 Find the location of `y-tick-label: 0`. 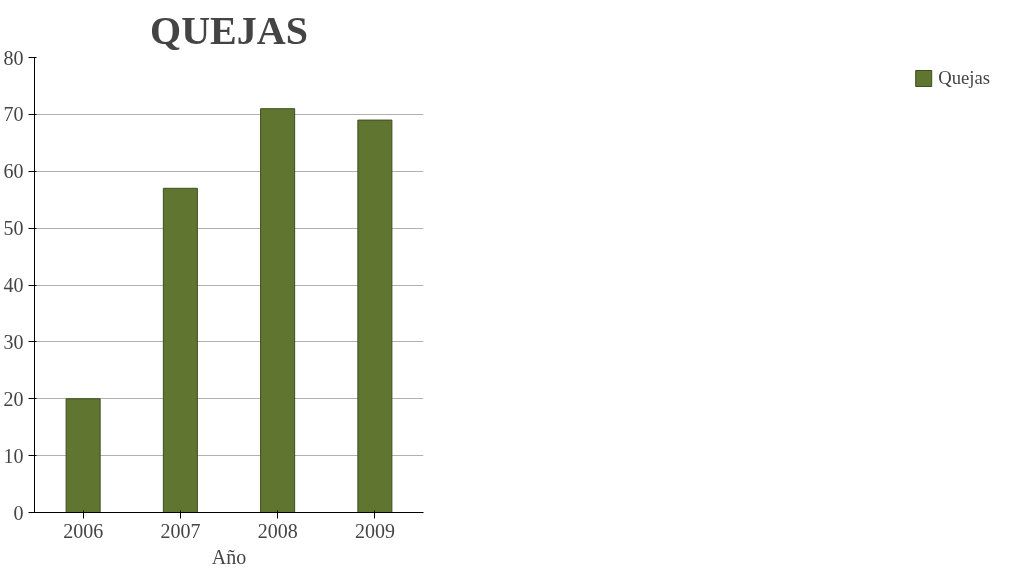

y-tick-label: 0 is located at coordinates (18, 512).